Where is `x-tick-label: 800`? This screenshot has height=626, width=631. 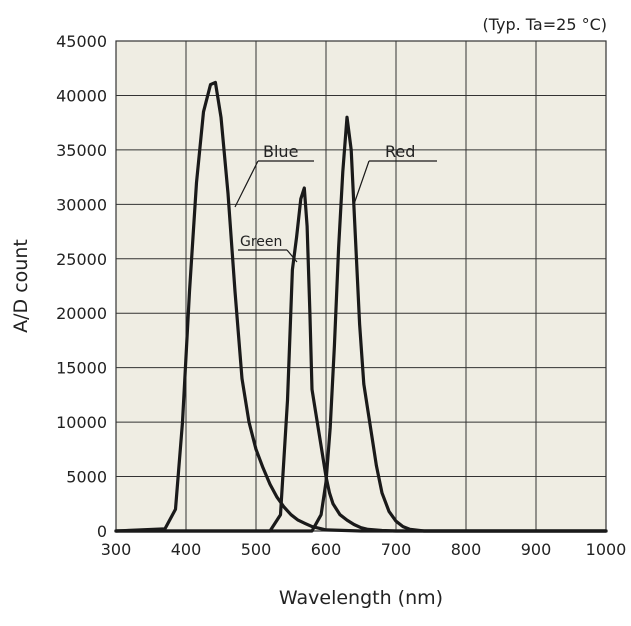
x-tick-label: 800 is located at coordinates (466, 549).